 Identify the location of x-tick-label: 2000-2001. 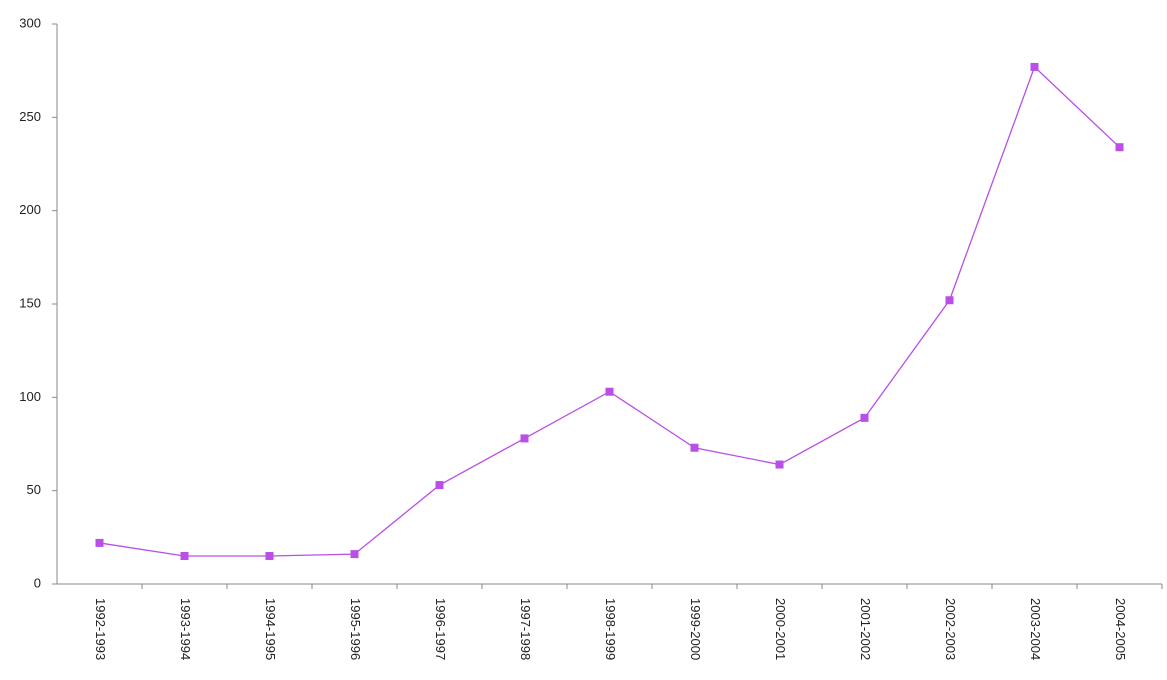
(780, 629).